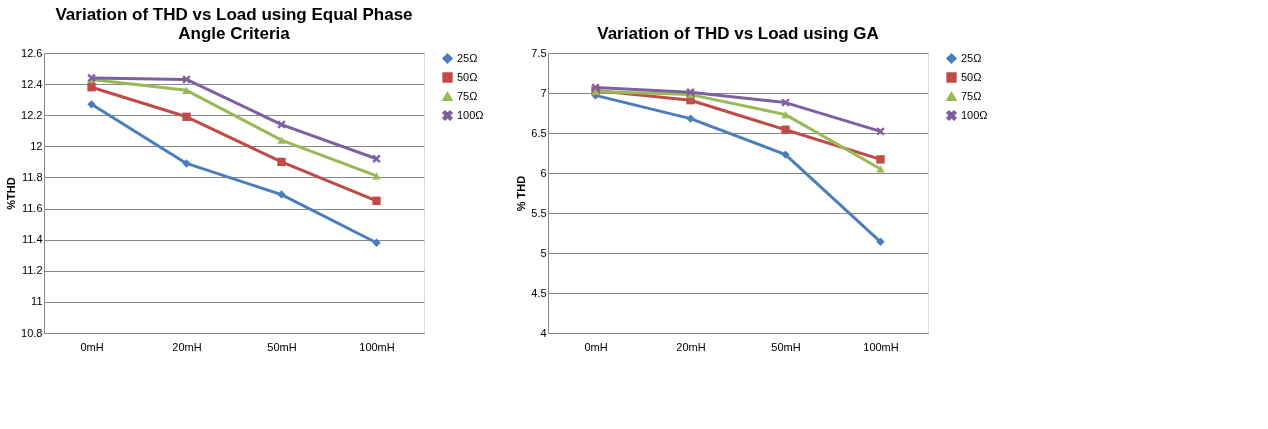 The image size is (1268, 429). What do you see at coordinates (32, 208) in the screenshot?
I see `y-tick-label: 11.6` at bounding box center [32, 208].